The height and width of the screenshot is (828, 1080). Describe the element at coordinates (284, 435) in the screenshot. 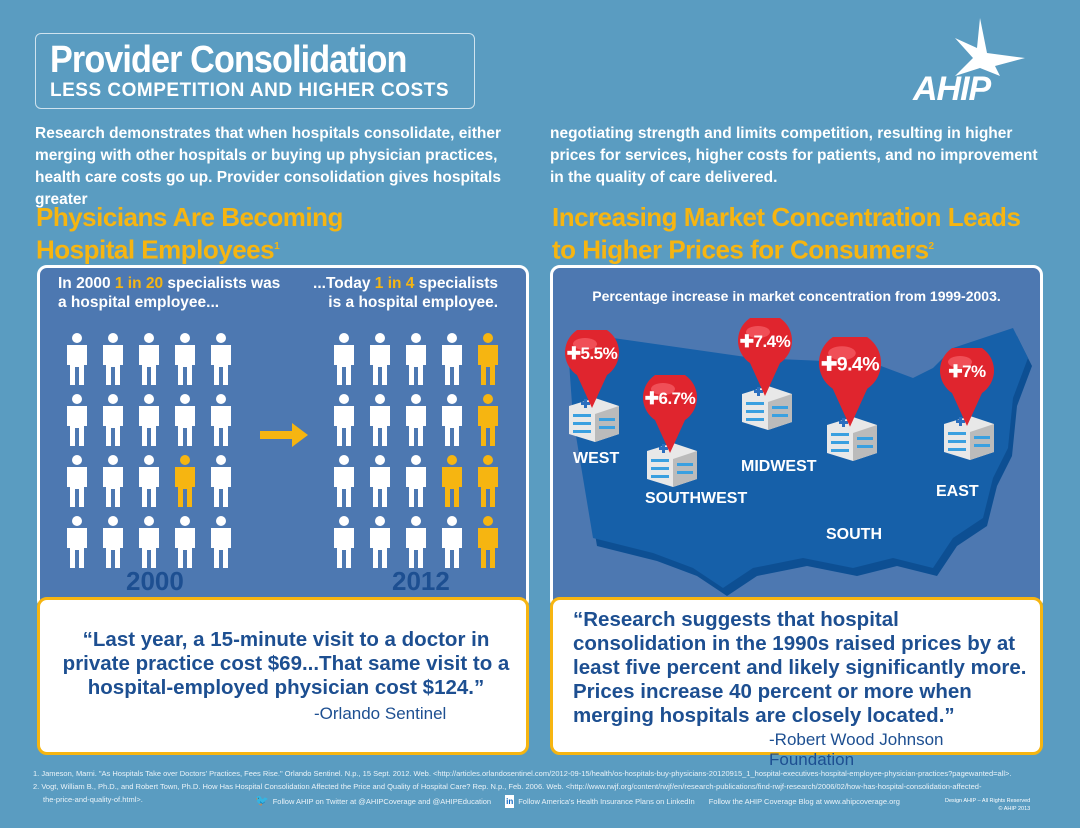

I see `arrow-right-icon` at that location.